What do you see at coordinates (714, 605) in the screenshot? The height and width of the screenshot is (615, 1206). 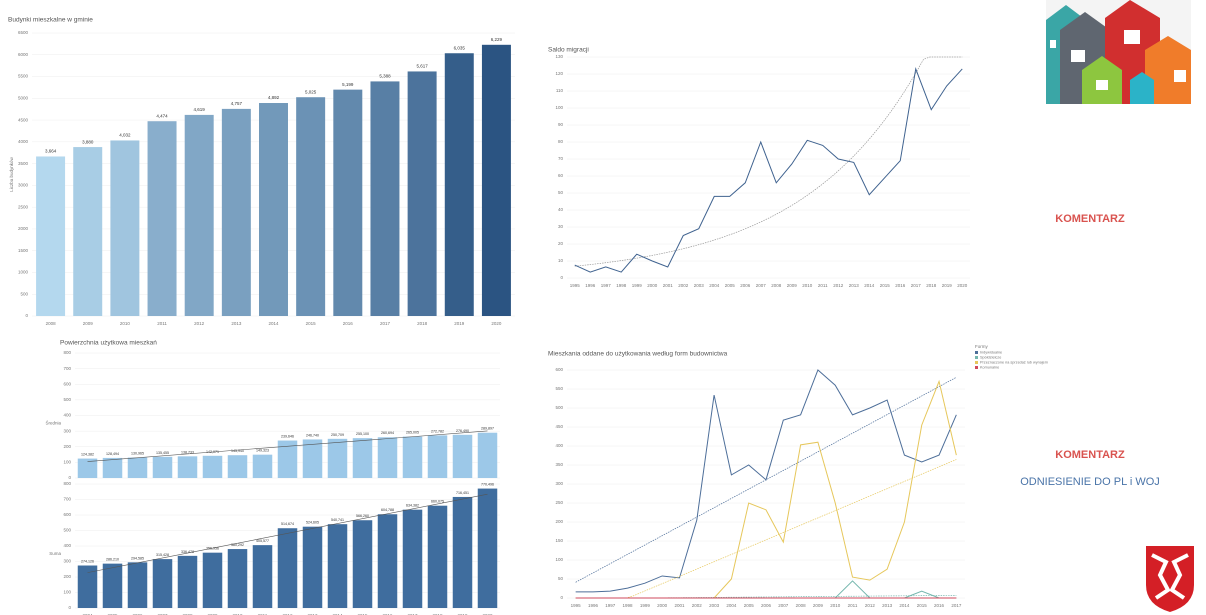 I see `x-tick-label: 2003` at bounding box center [714, 605].